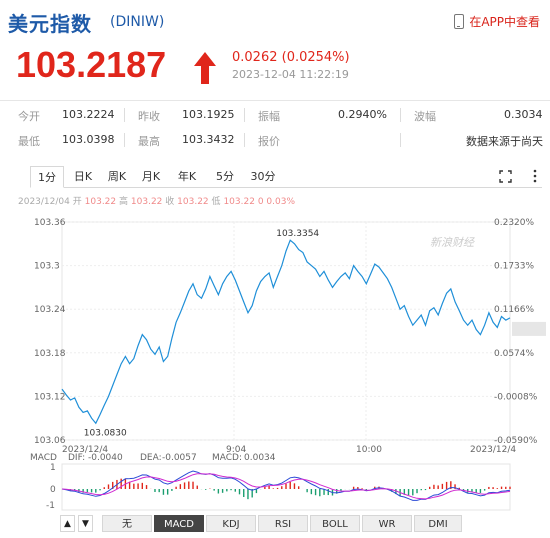  What do you see at coordinates (179, 523) in the screenshot?
I see `indicator-macd: MACD` at bounding box center [179, 523].